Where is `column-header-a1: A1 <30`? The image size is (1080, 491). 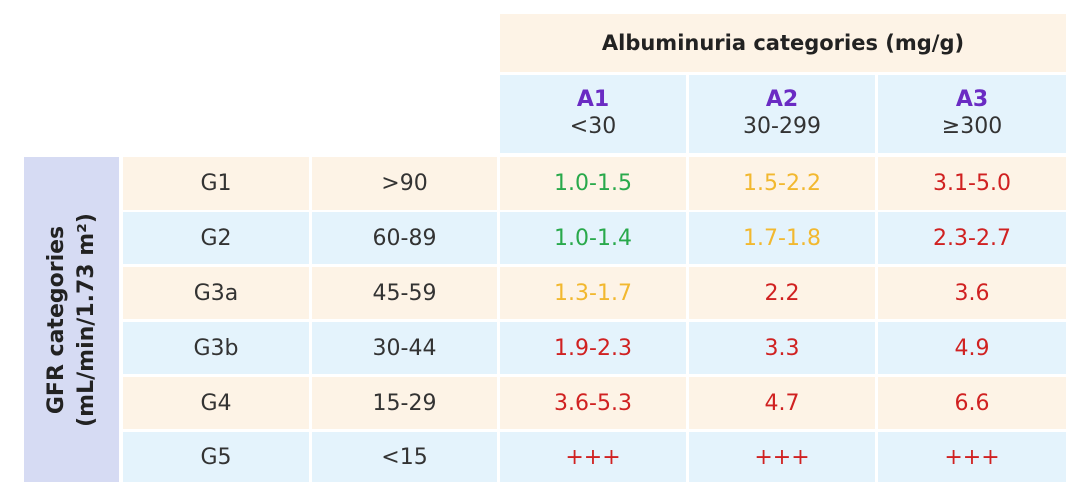 column-header-a1: A1 <30 is located at coordinates (593, 114).